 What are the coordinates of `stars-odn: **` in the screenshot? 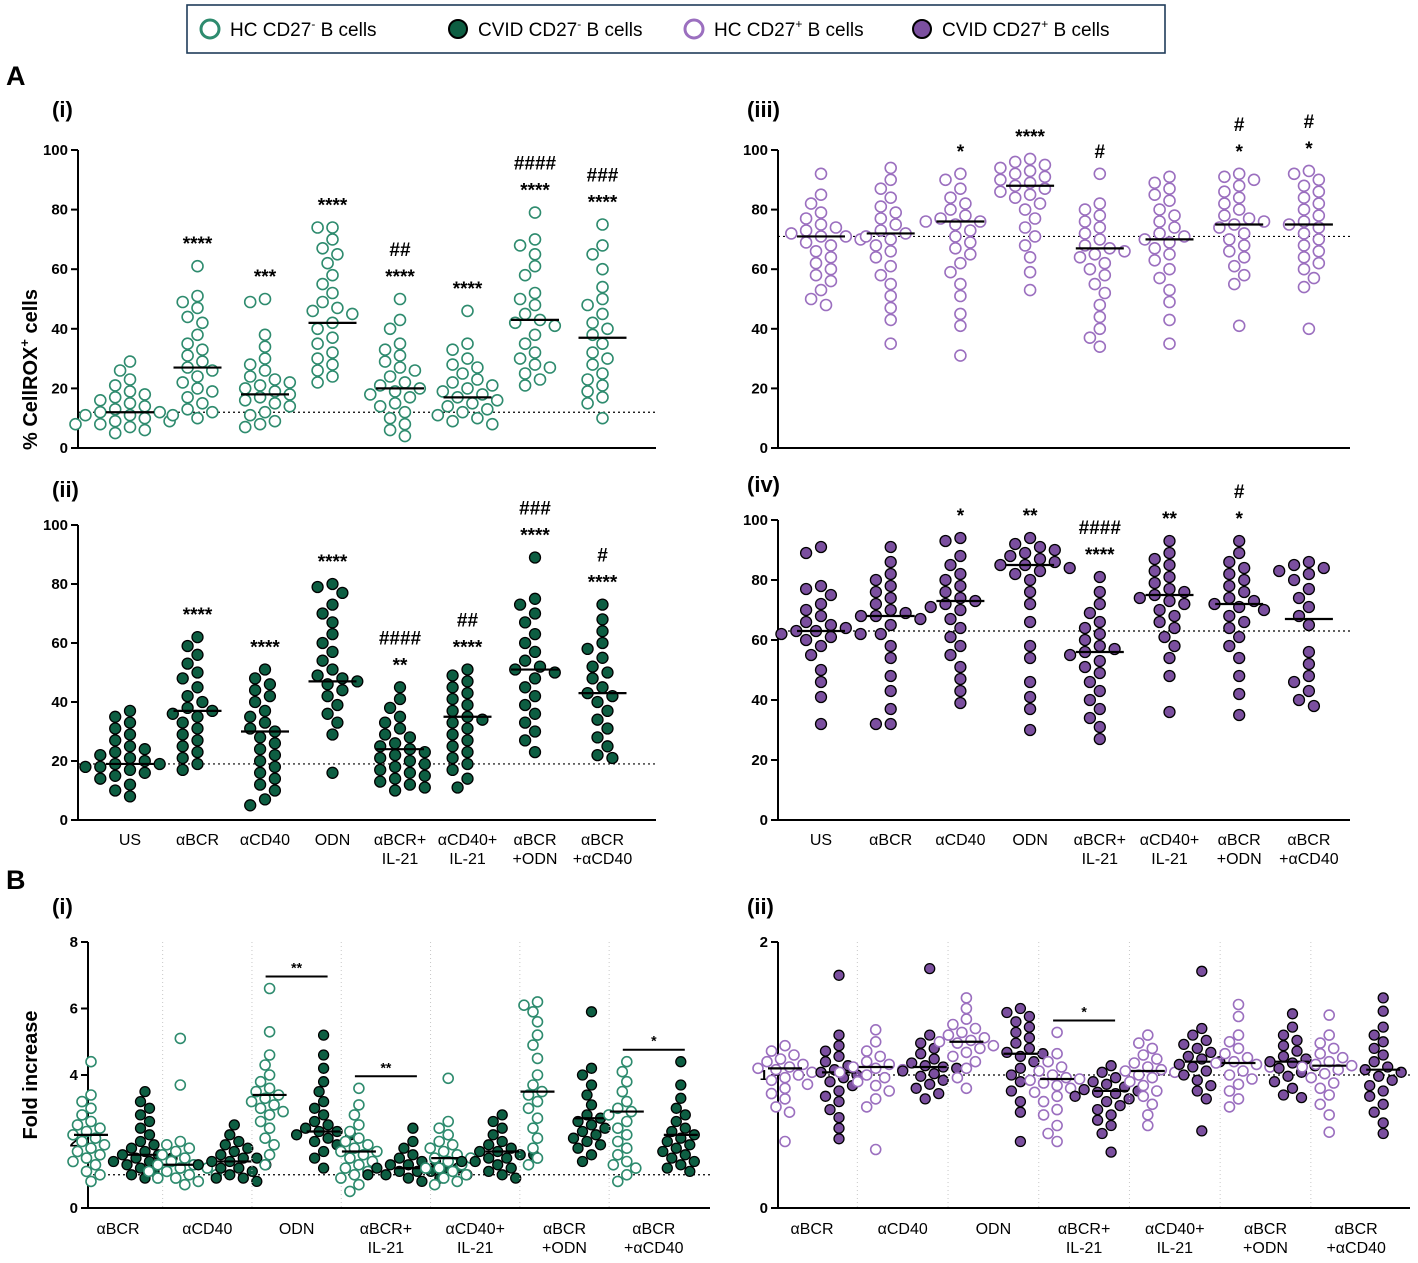 It's located at (1030, 516).